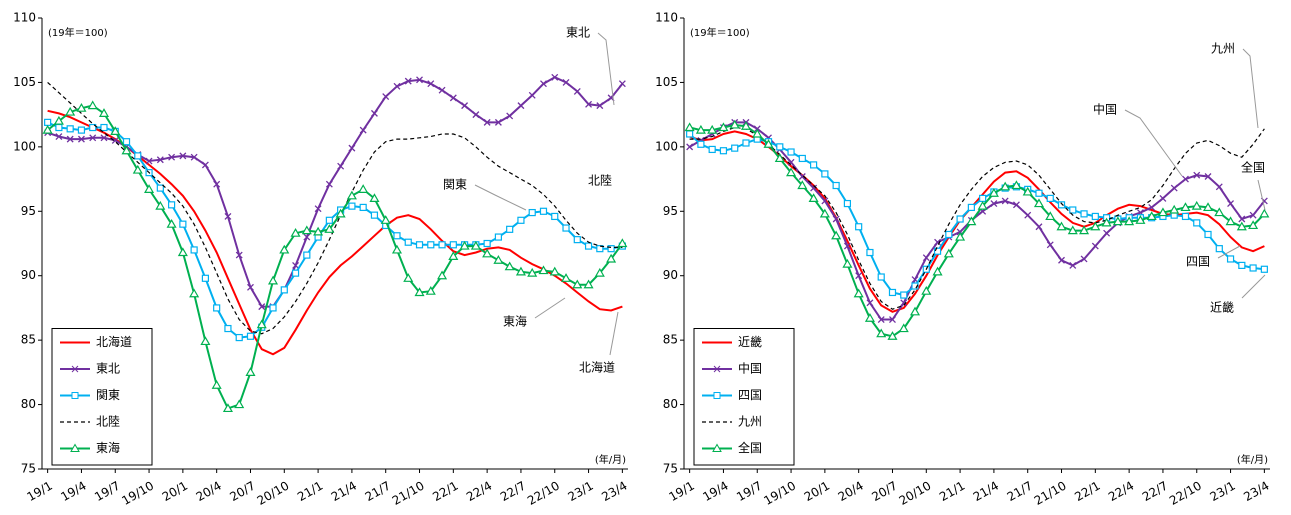  I want to click on x-tick-label: 22/4, so click(1121, 492).